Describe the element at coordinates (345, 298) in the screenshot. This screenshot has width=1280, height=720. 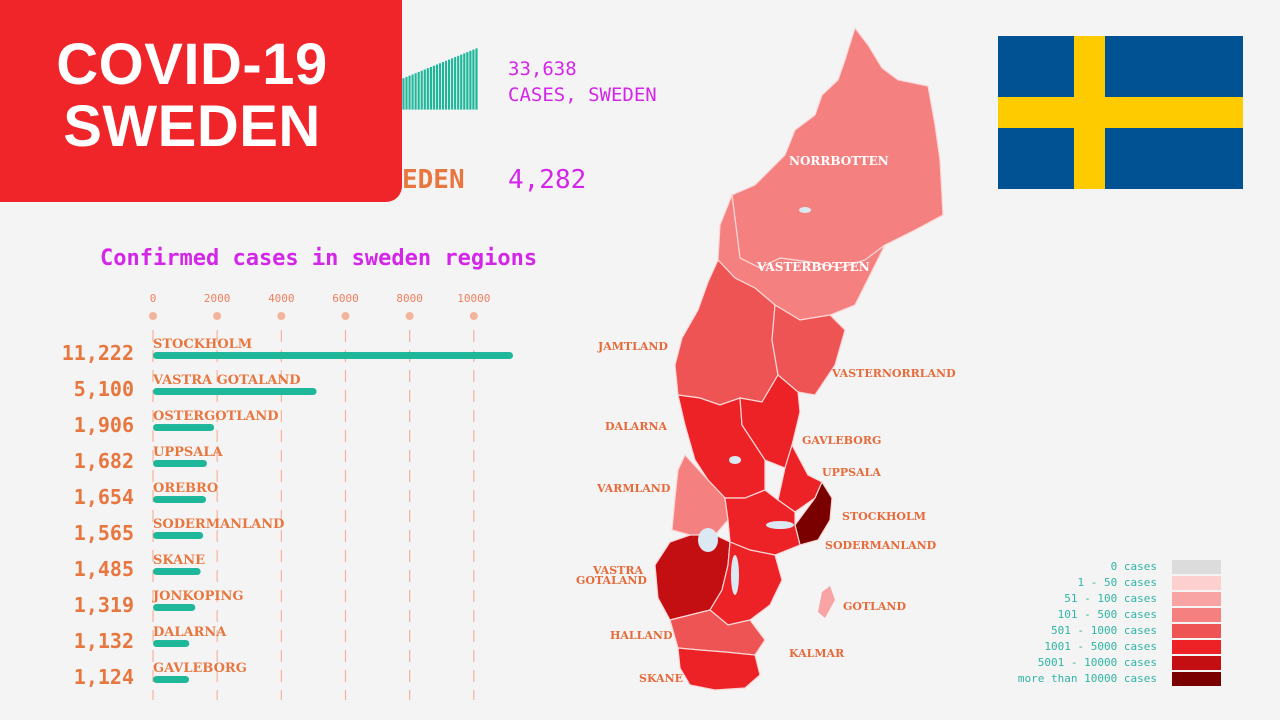
I see `x-tick-label: 6000` at that location.